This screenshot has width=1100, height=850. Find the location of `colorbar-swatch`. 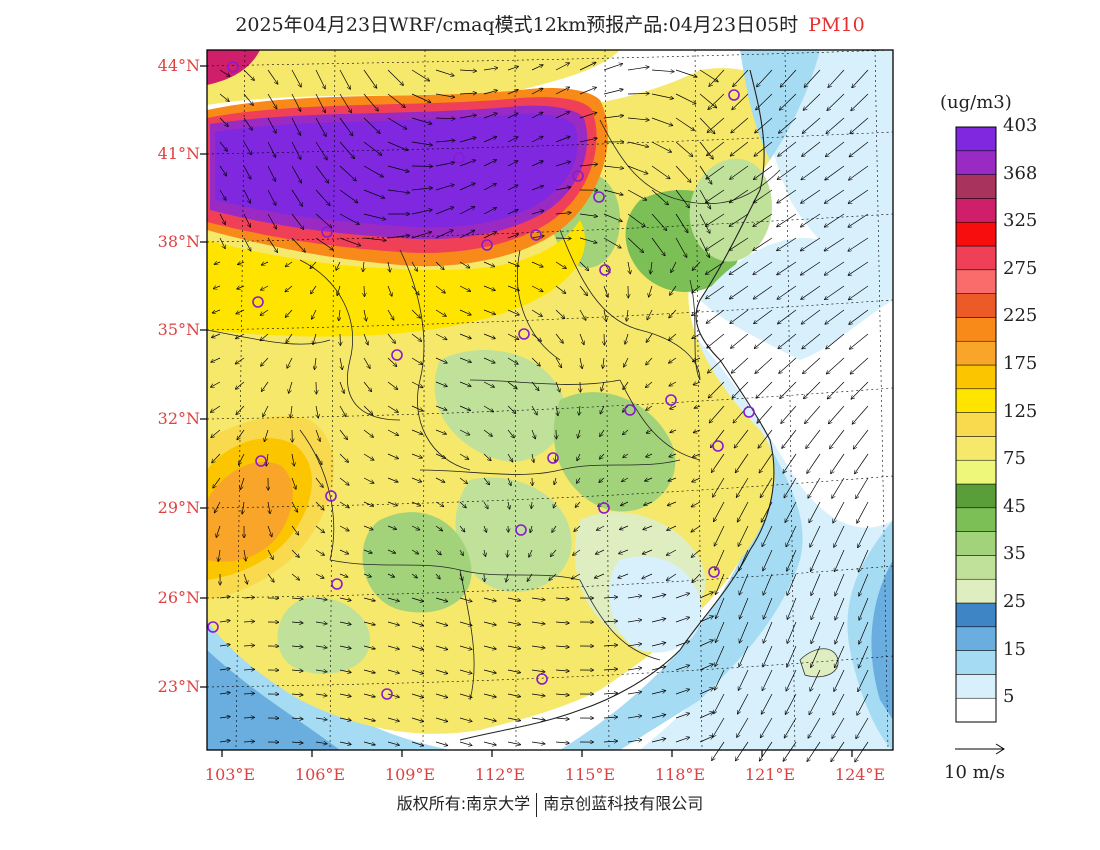

colorbar-swatch is located at coordinates (976, 329).